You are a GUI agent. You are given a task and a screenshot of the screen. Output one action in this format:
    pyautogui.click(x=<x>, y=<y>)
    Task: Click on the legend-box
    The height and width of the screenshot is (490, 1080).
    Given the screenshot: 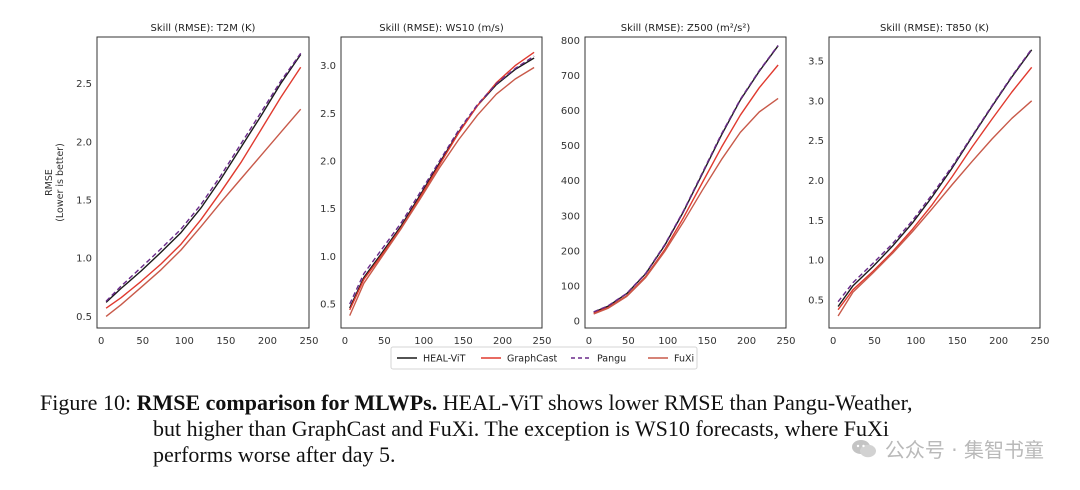 What is the action you would take?
    pyautogui.click(x=544, y=358)
    